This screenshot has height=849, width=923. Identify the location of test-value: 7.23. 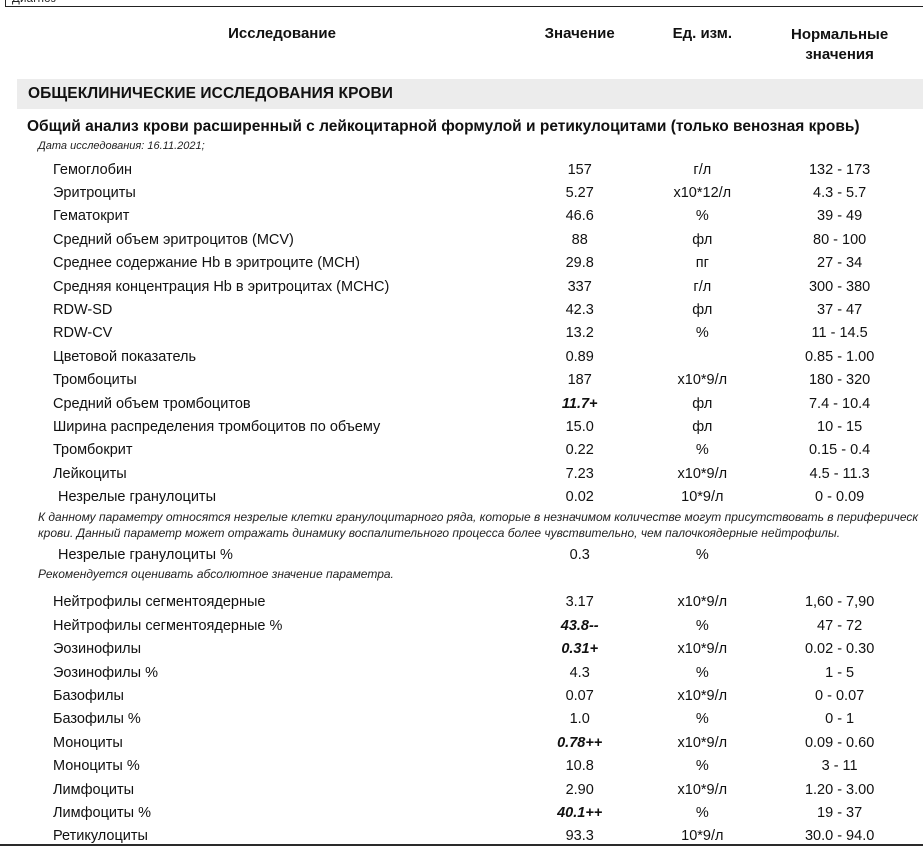
(579, 473).